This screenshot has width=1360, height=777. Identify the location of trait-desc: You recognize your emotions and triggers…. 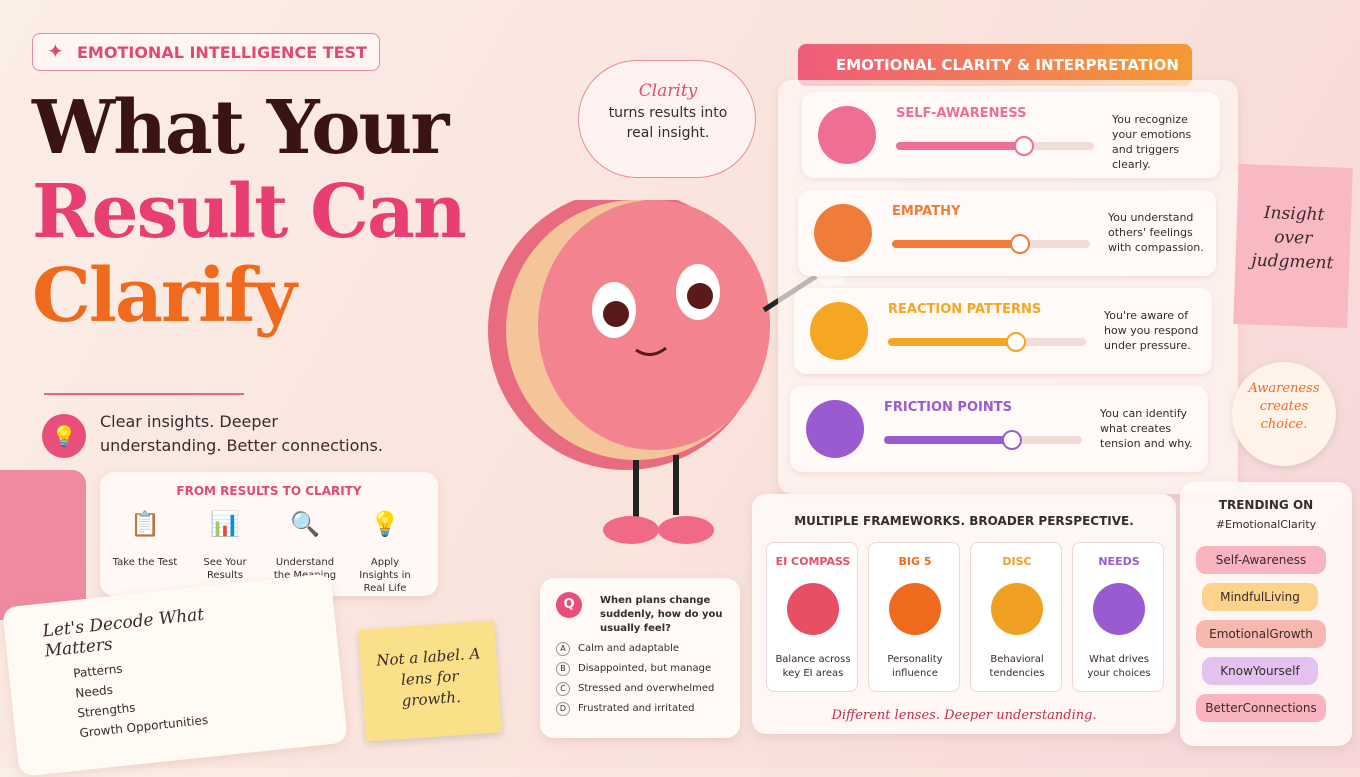
(1152, 142).